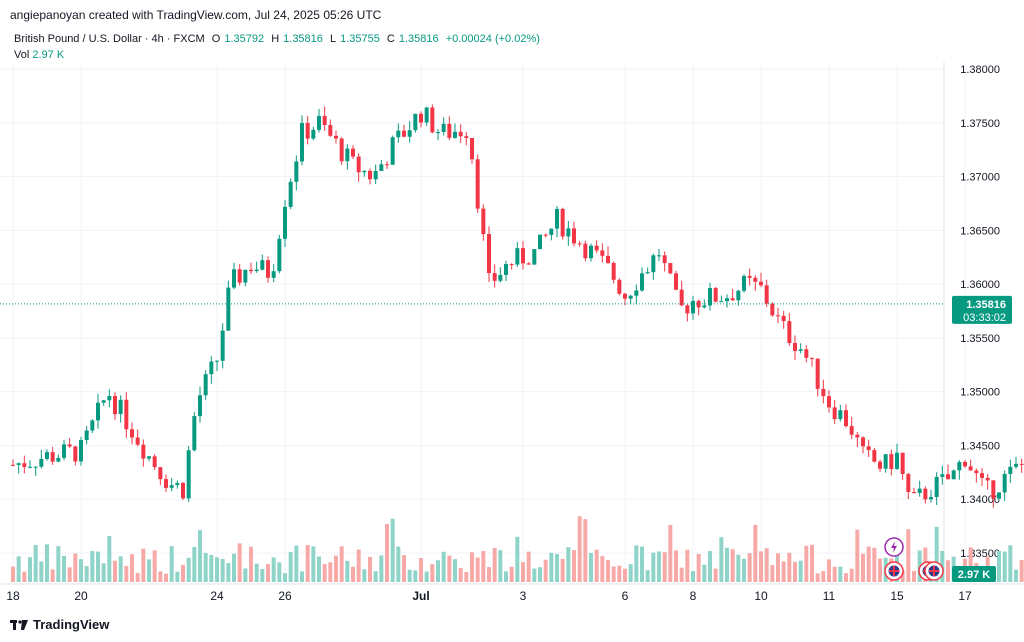 The width and height of the screenshot is (1024, 642). I want to click on symbol-title: British Pound / U.S. Dollar · 4h · FXCM, so click(109, 39).